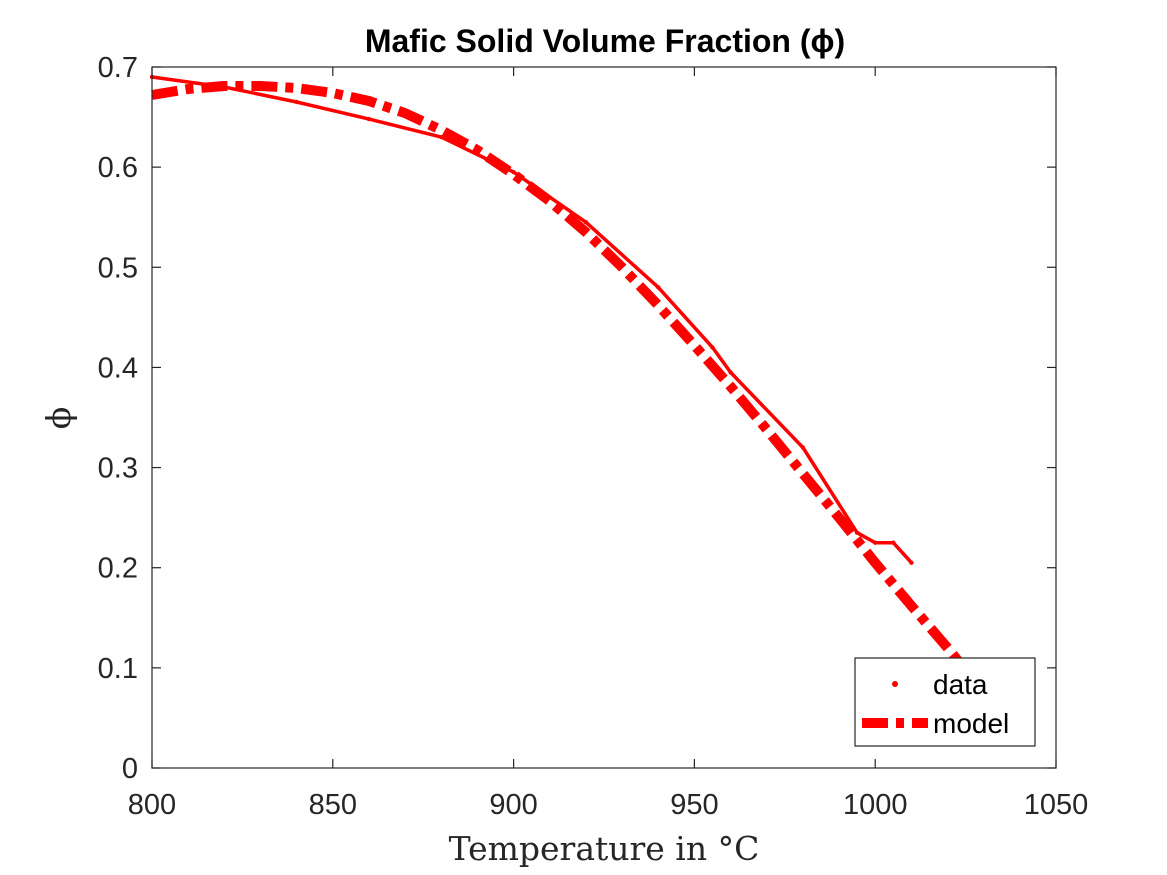  I want to click on legend-item-model: model, so click(971, 723).